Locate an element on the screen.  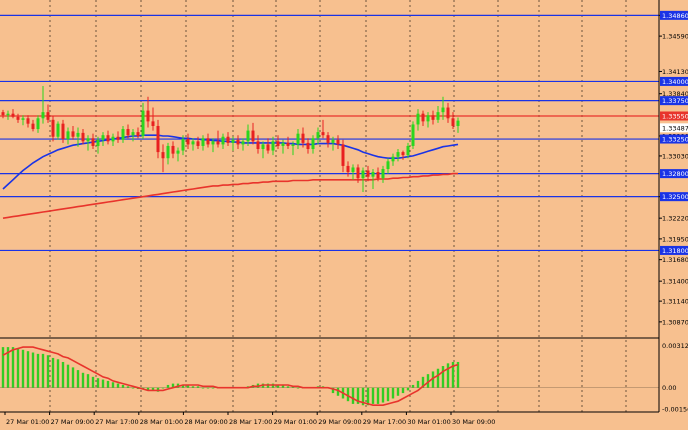
level-price-tag-text: 1.32500 is located at coordinates (675, 197).